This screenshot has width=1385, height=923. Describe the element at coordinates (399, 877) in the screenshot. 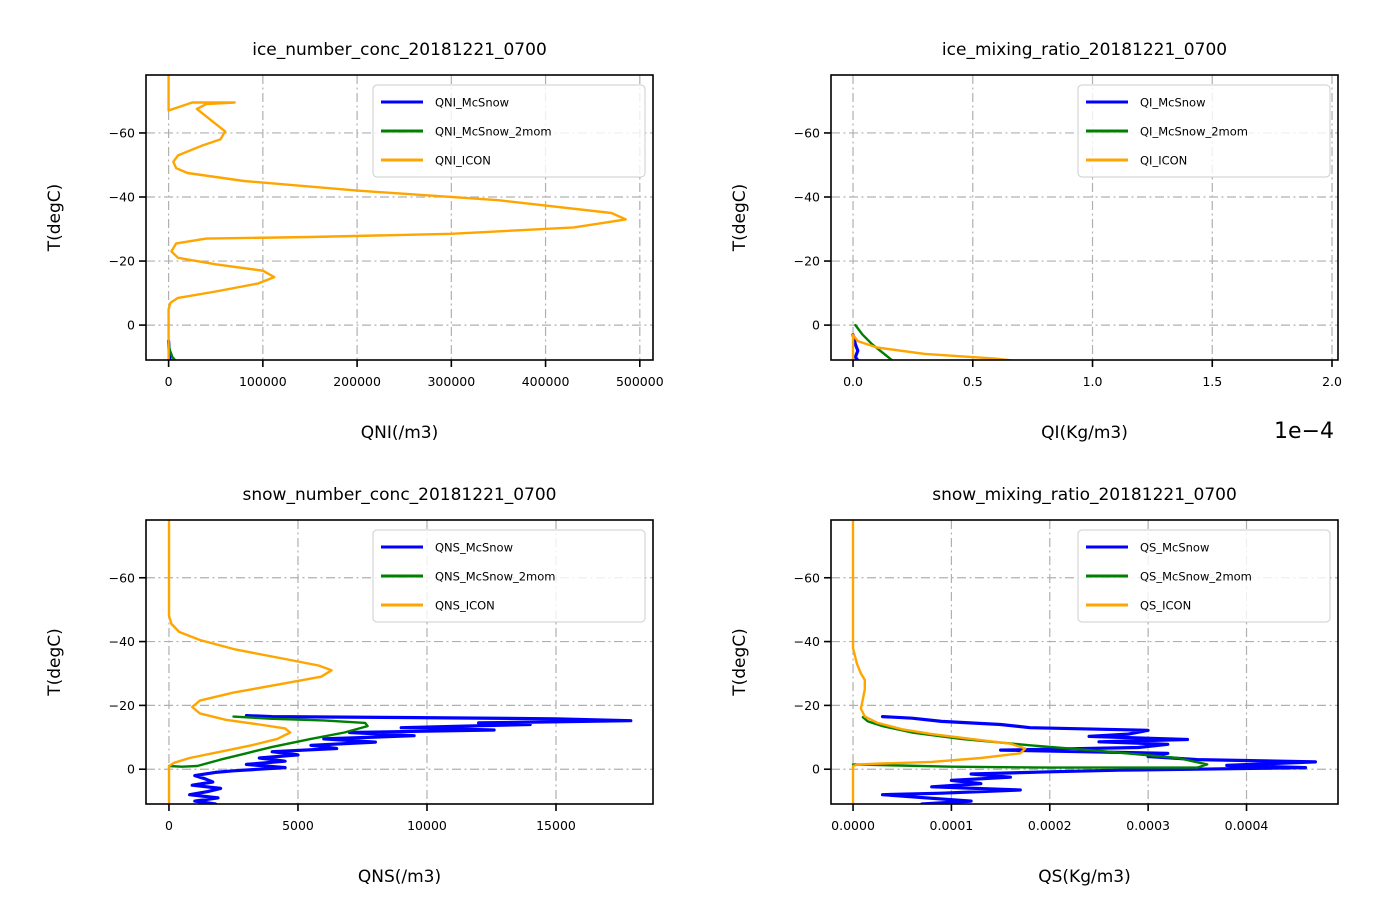

I see `x-axis-label: QNS(/m3)` at that location.